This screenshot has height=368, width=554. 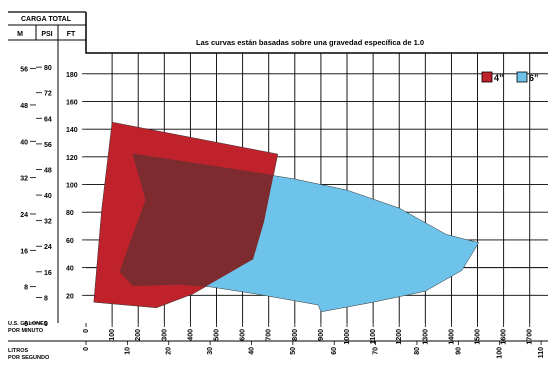 I want to click on tick-label-ft: 80, so click(x=70, y=213).